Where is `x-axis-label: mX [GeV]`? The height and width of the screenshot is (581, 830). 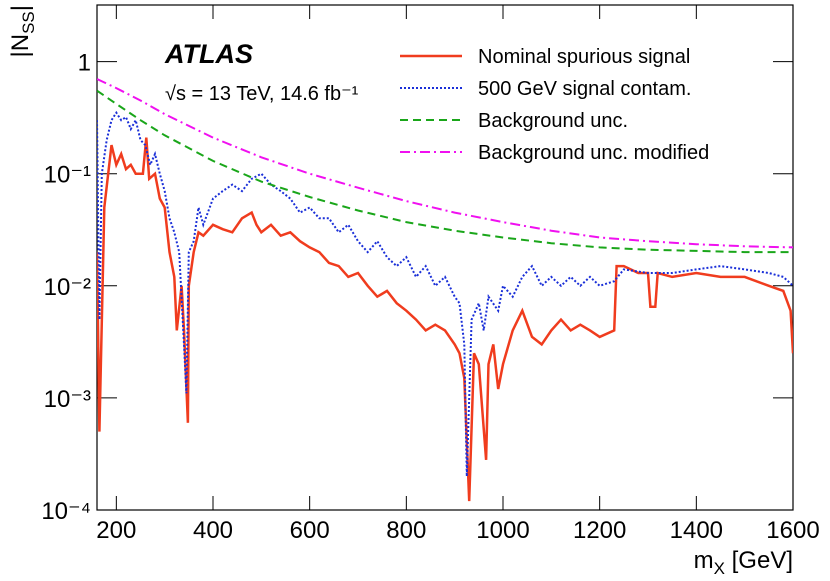 x-axis-label: mX [GeV] is located at coordinates (743, 562).